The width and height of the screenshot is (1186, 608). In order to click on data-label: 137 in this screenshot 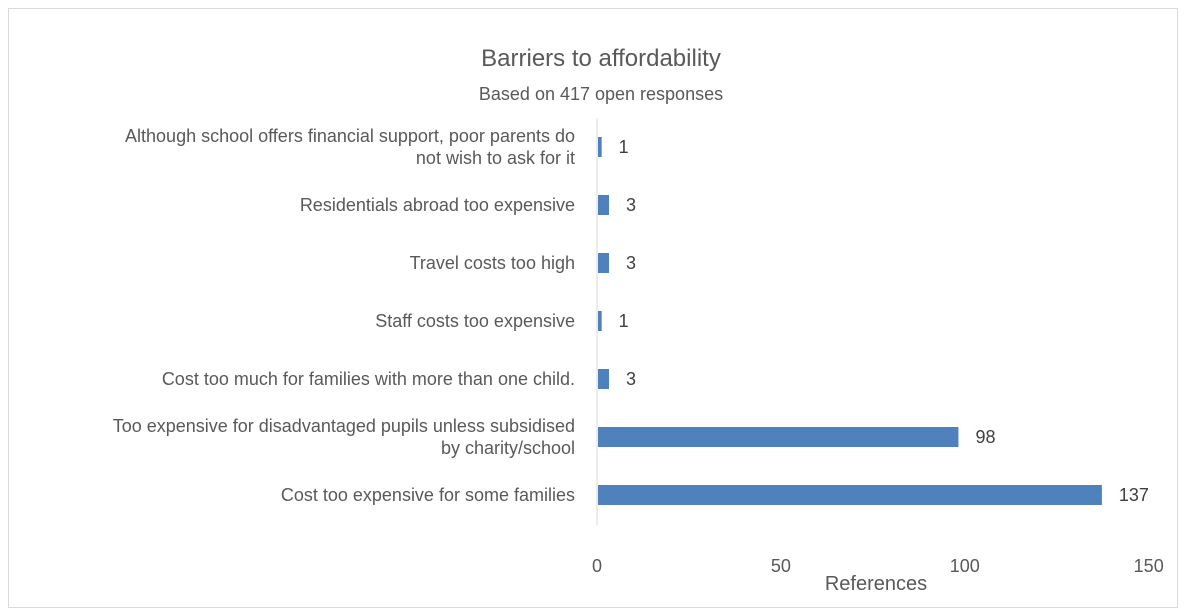, I will do `click(1134, 495)`.